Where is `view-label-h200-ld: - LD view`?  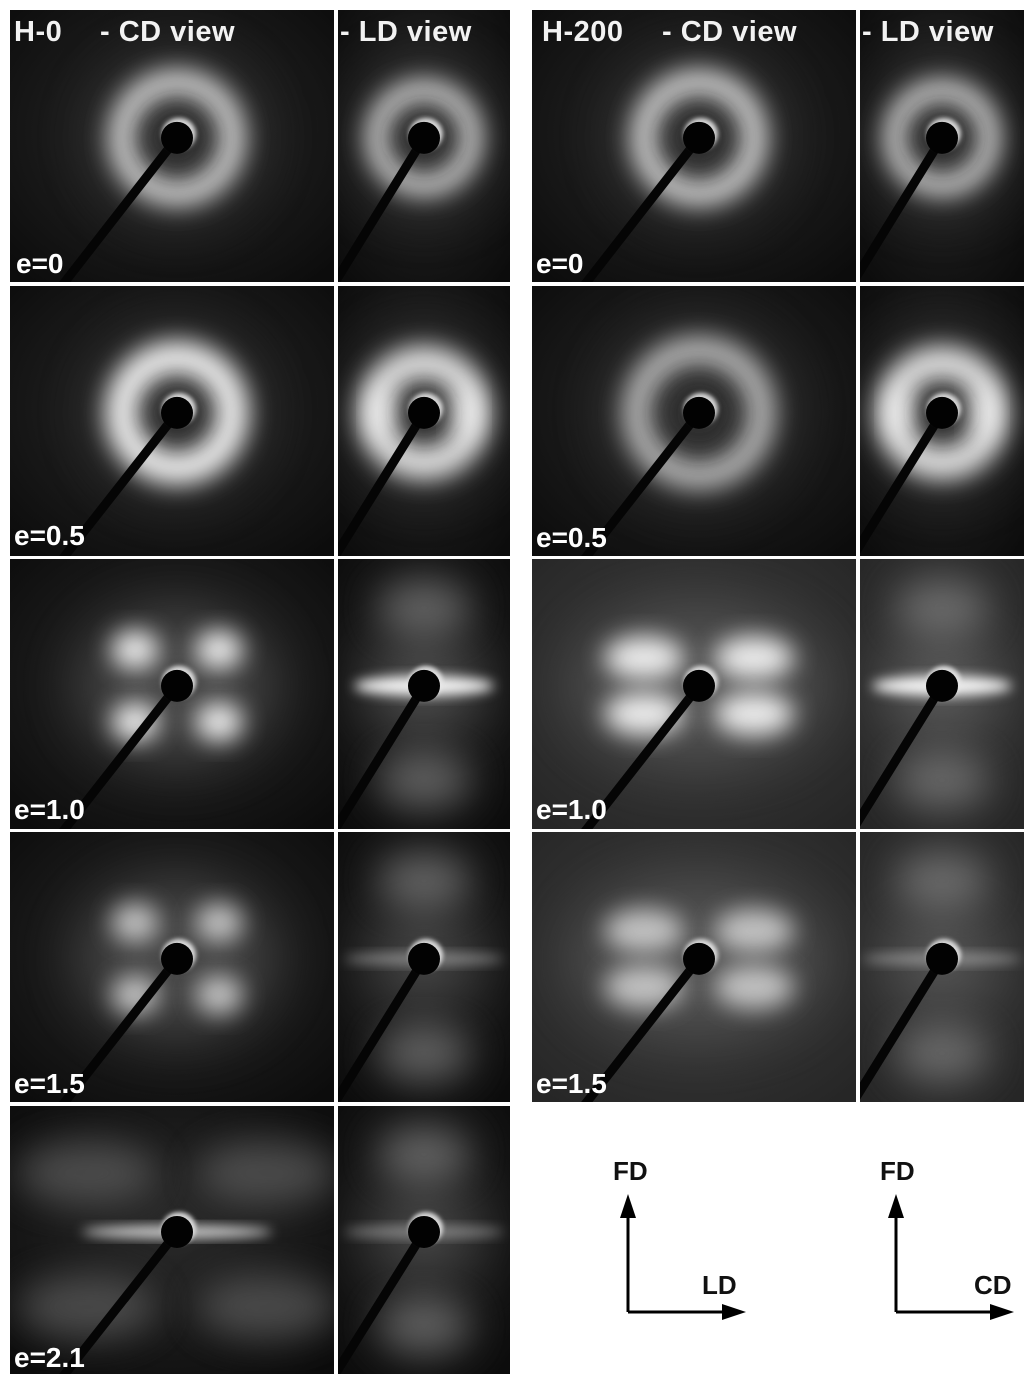 view-label-h200-ld: - LD view is located at coordinates (928, 32).